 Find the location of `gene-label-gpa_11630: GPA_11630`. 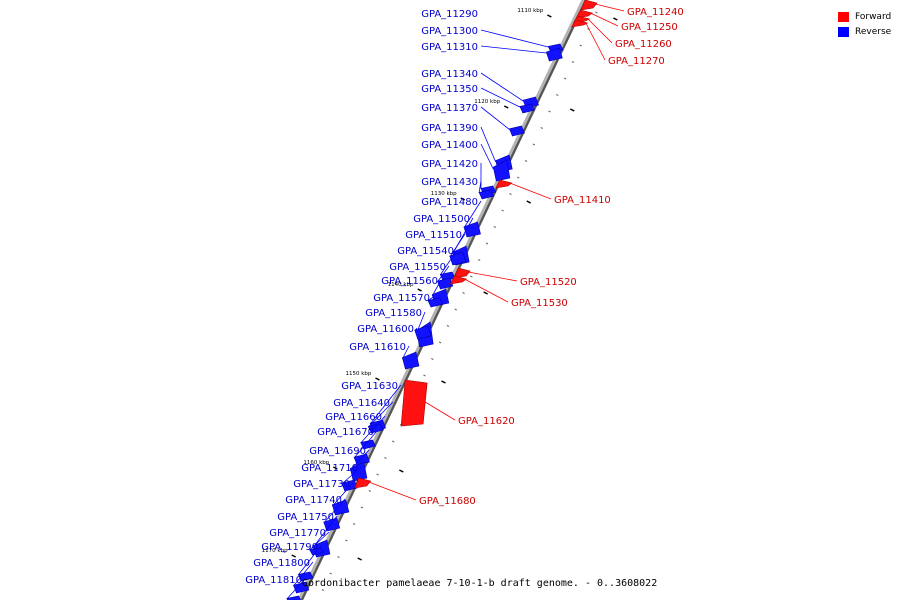

gene-label-gpa_11630: GPA_11630 is located at coordinates (369, 386).